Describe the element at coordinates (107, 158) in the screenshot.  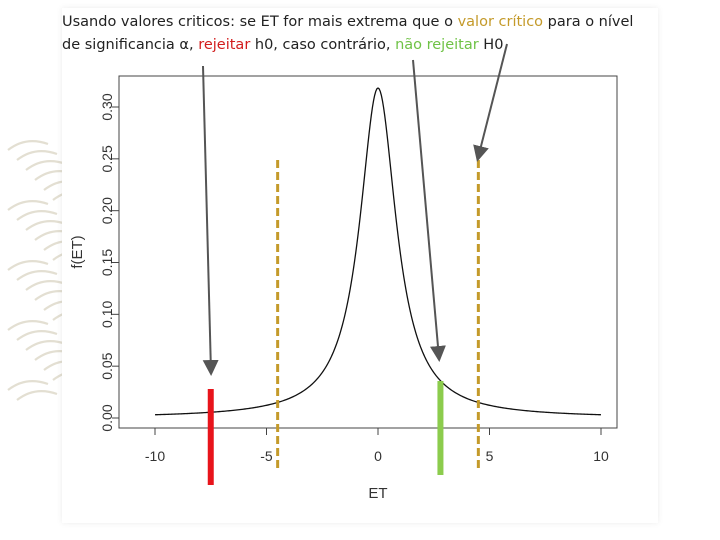
I see `y-tick-label: 0.25` at that location.